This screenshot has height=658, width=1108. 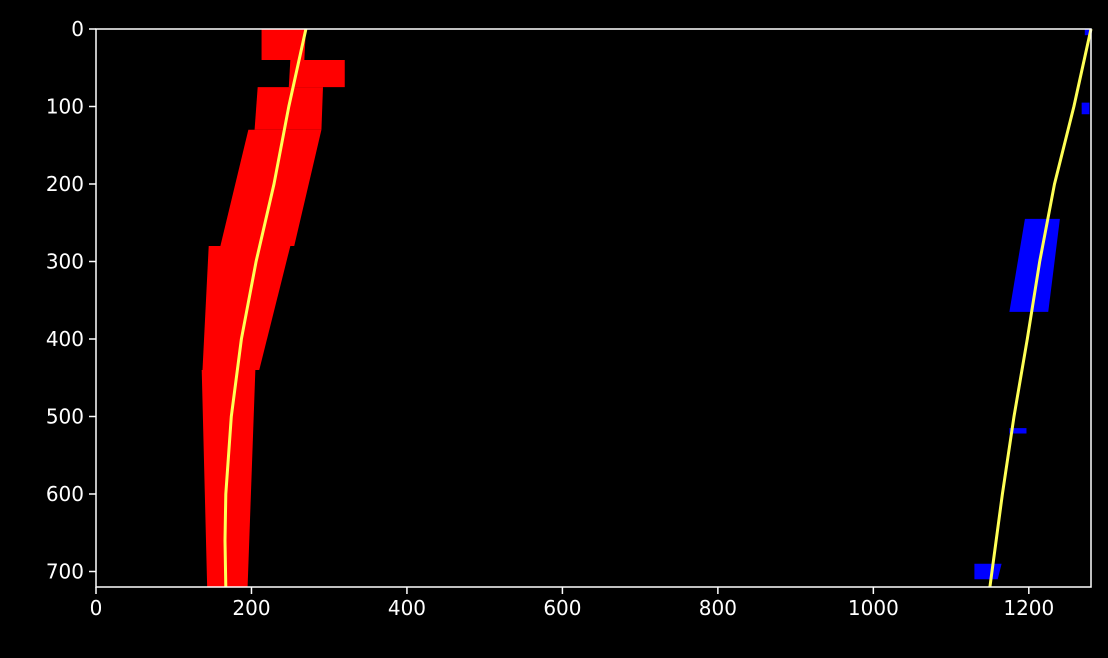 I want to click on y-tick-label: 300, so click(x=65, y=262).